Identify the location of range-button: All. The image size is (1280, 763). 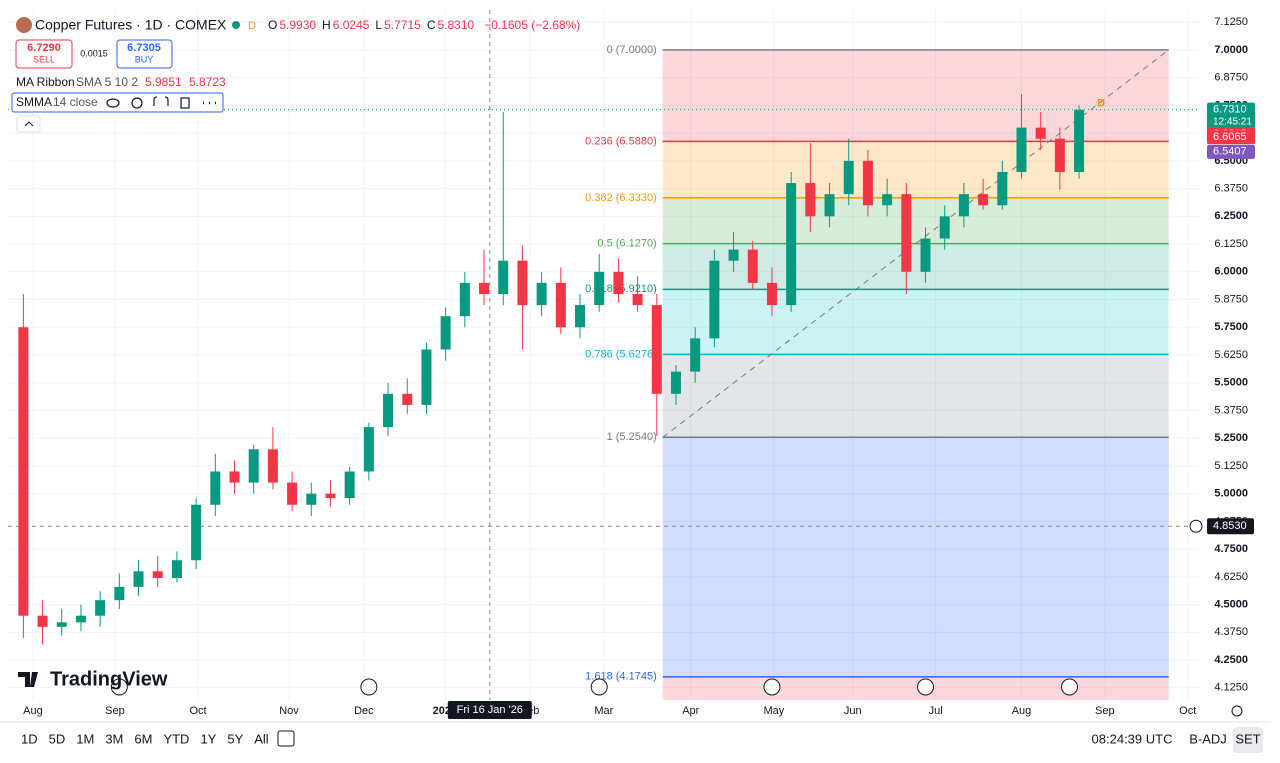
(261, 738).